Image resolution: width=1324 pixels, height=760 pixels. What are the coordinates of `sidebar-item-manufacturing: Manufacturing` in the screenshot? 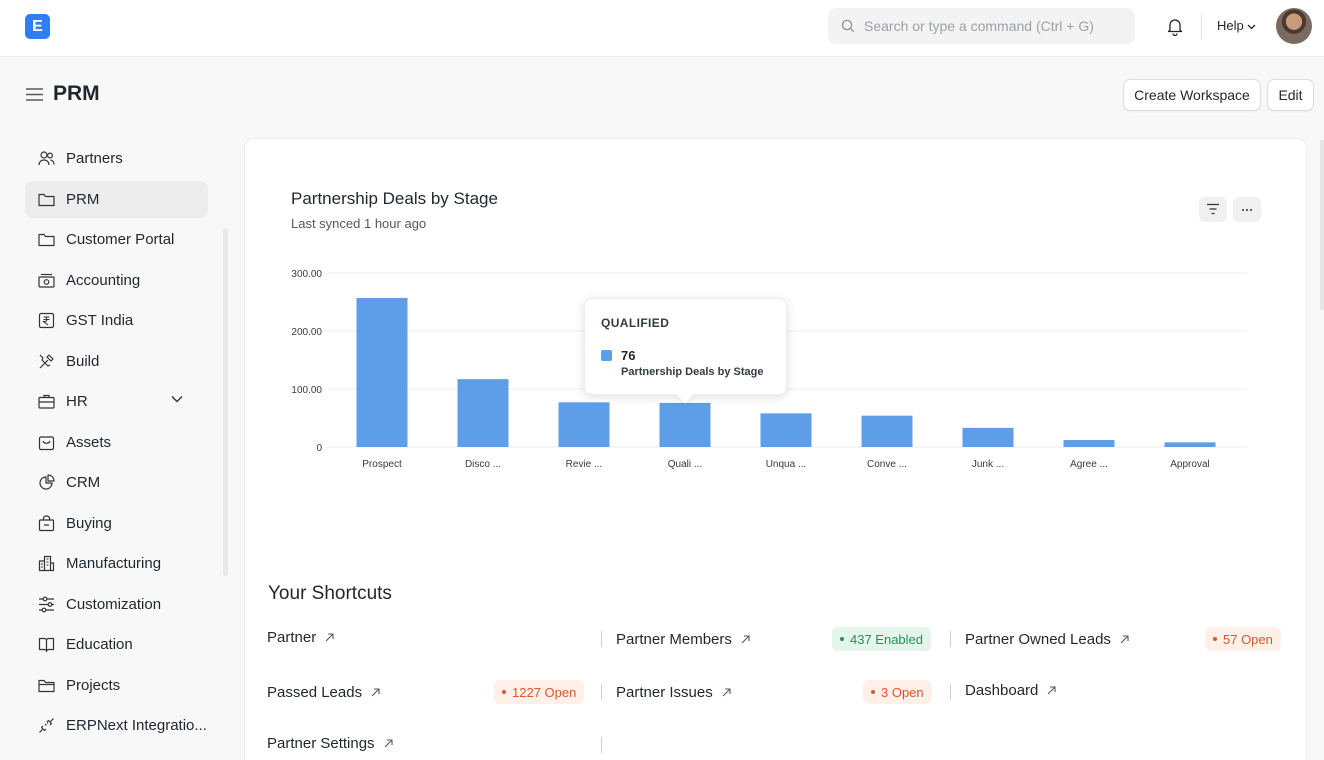 It's located at (116, 563).